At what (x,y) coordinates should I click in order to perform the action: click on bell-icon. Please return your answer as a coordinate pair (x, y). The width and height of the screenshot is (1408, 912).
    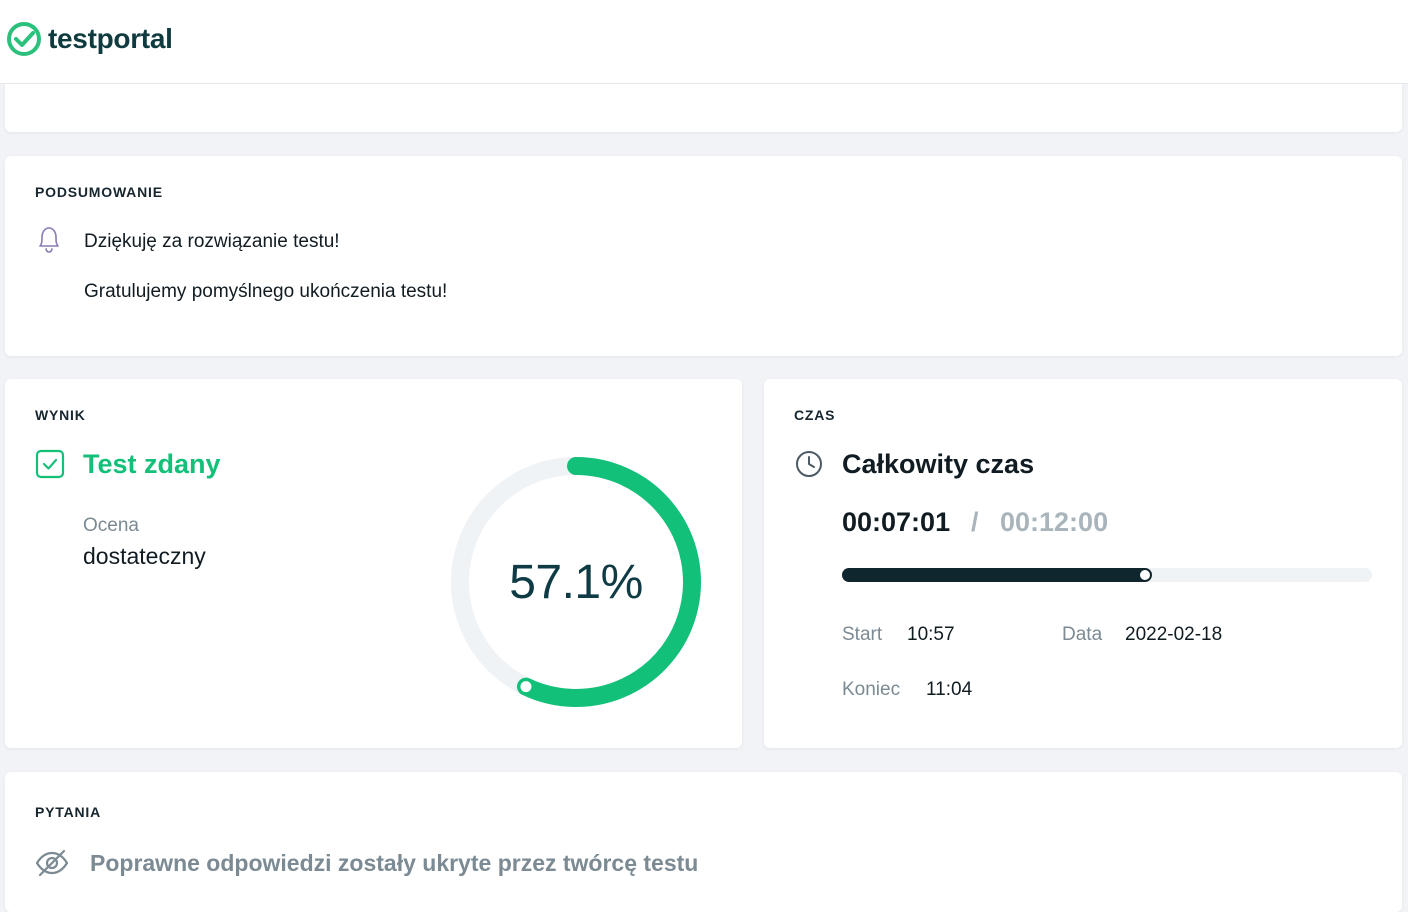
    Looking at the image, I should click on (49, 240).